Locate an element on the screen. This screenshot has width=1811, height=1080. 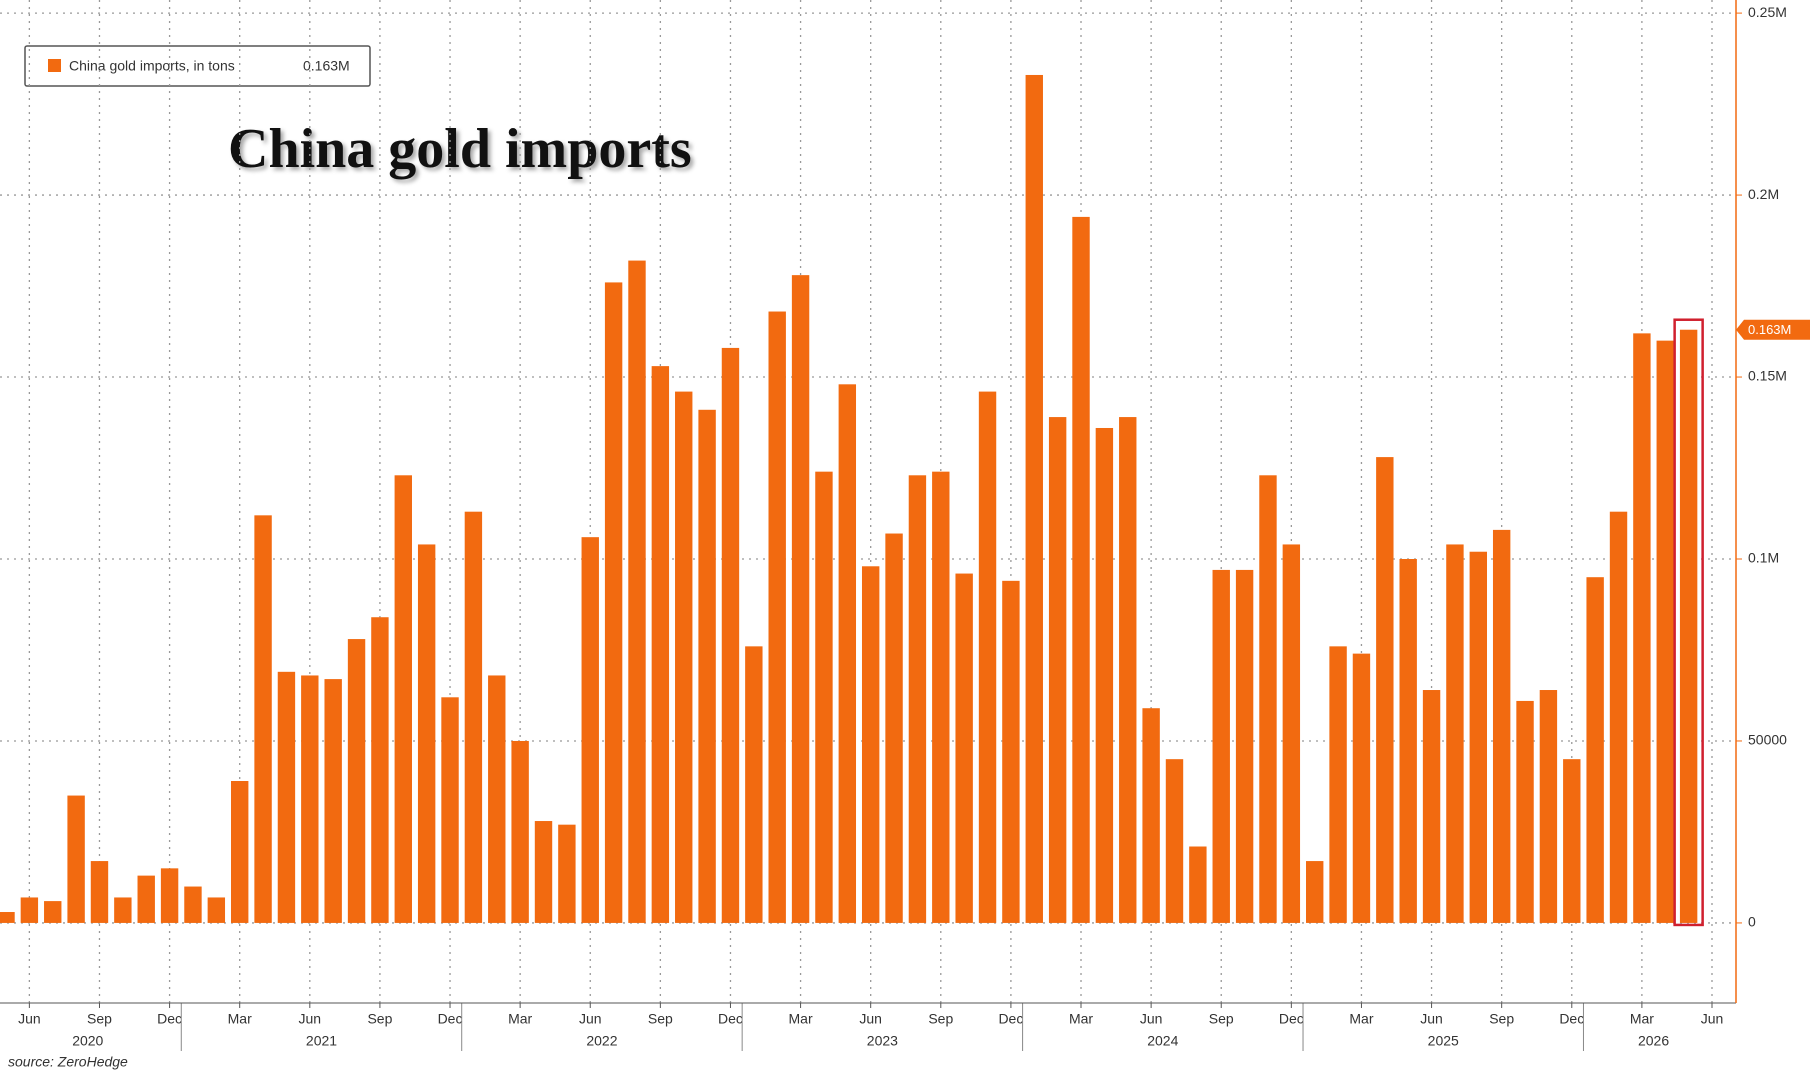
highlight-box is located at coordinates (1688, 622).